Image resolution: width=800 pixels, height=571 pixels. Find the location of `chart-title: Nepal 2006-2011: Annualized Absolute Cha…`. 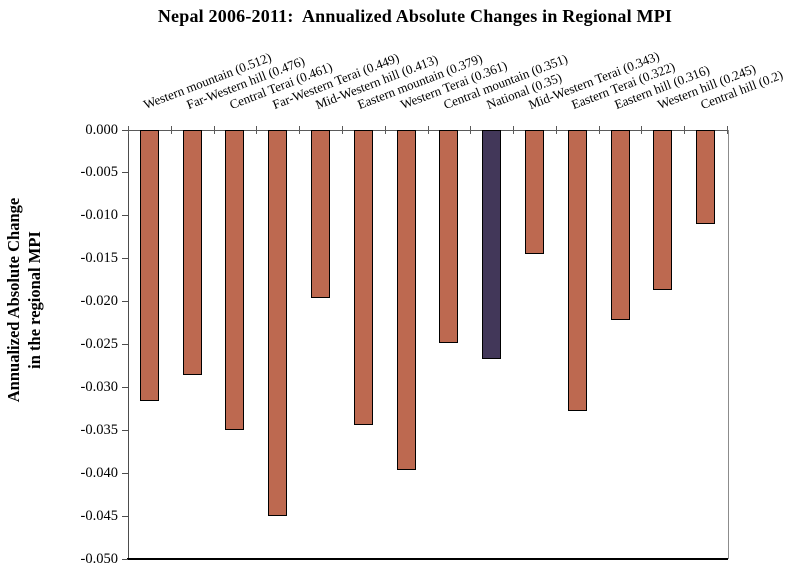

chart-title: Nepal 2006-2011: Annualized Absolute Cha… is located at coordinates (415, 16).